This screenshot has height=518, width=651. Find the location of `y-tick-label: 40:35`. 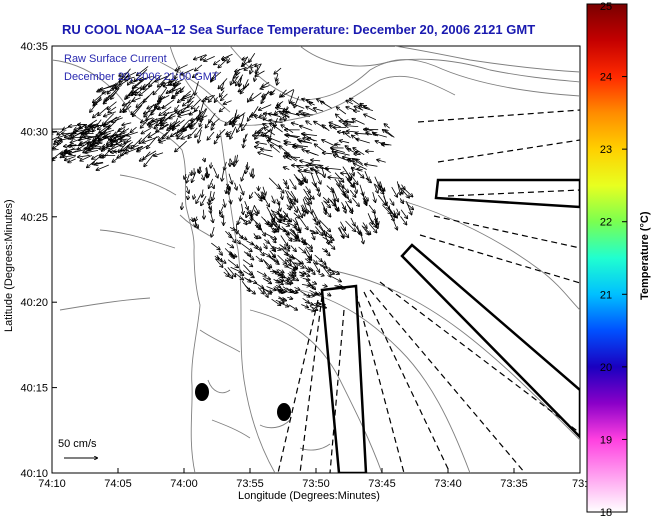

y-tick-label: 40:35 is located at coordinates (34, 47).